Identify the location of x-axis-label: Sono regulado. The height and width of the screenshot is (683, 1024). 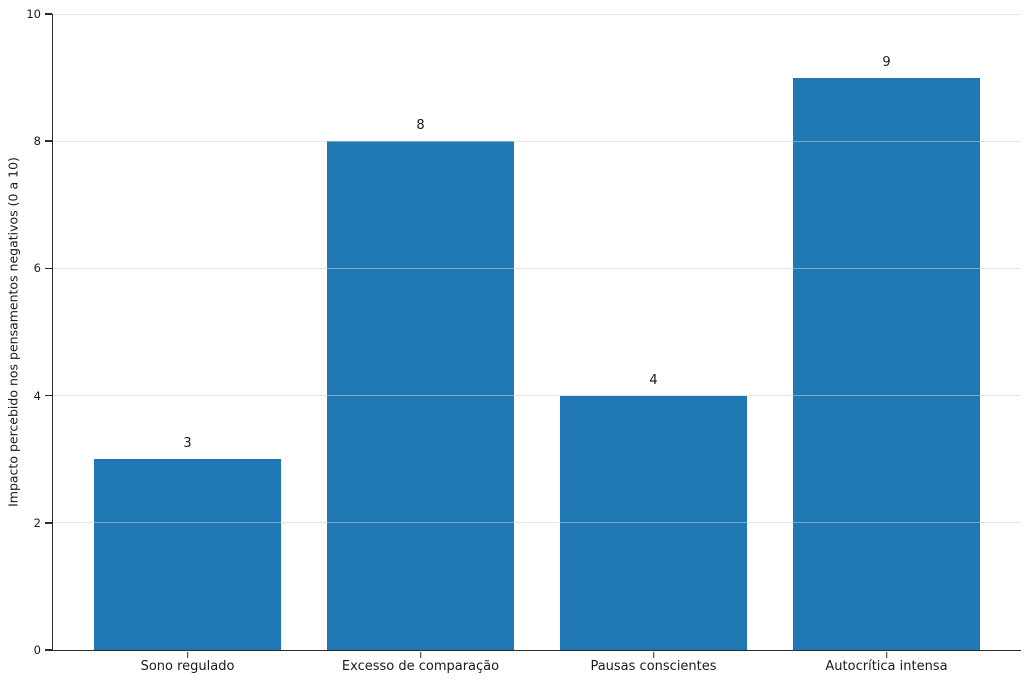
(187, 666).